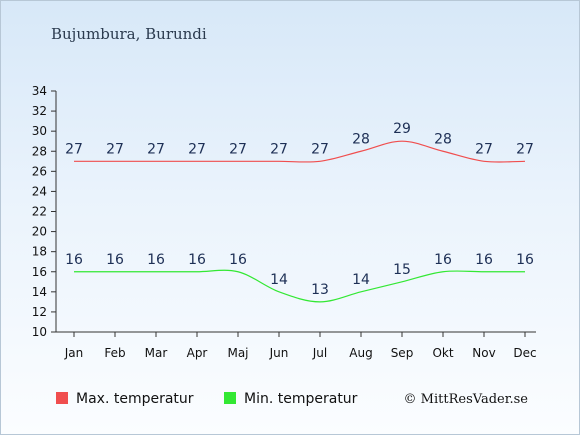  Describe the element at coordinates (402, 353) in the screenshot. I see `x-tick-label: Sep` at that location.